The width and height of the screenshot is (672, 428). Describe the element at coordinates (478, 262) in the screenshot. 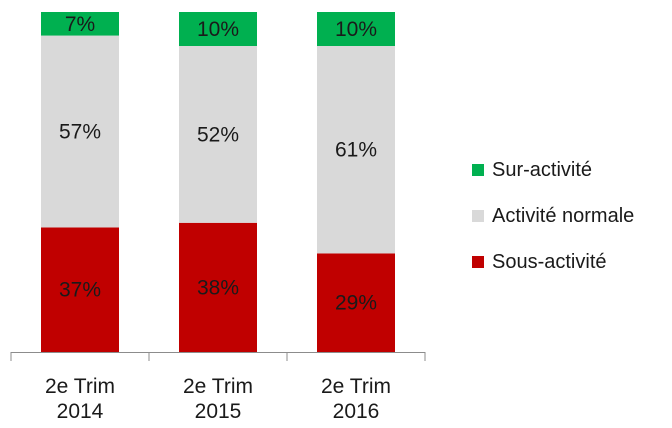

I see `legend-swatch-sous-activite` at that location.